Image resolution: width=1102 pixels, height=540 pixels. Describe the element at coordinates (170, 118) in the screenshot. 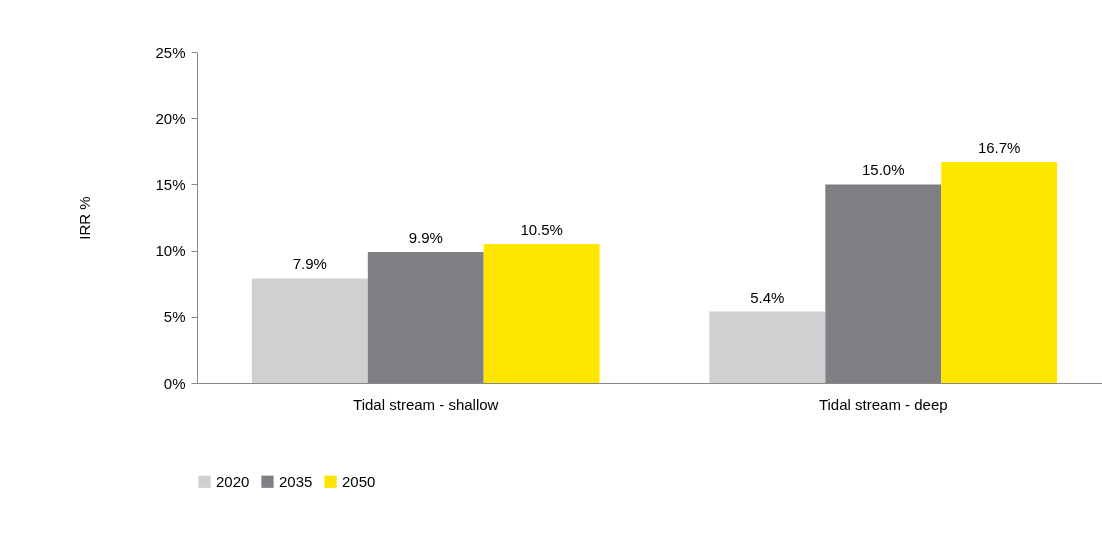

I see `y-tick-label: 20%` at that location.